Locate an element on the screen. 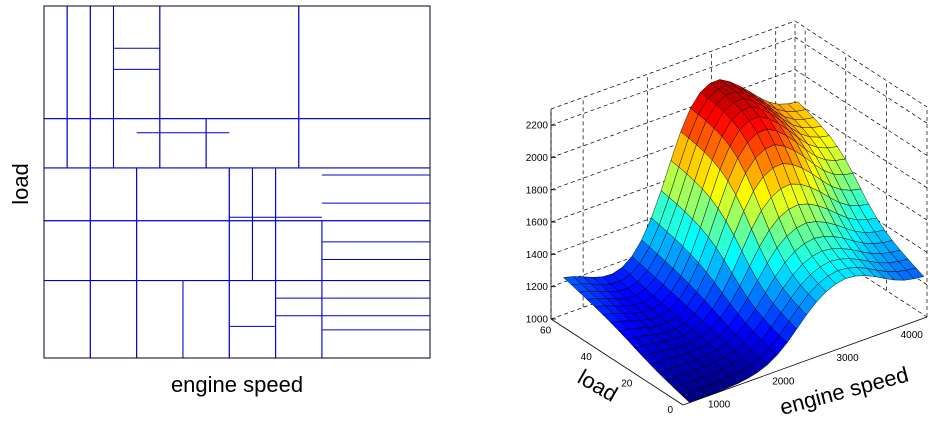  z-tick-label: 1200 is located at coordinates (537, 287).